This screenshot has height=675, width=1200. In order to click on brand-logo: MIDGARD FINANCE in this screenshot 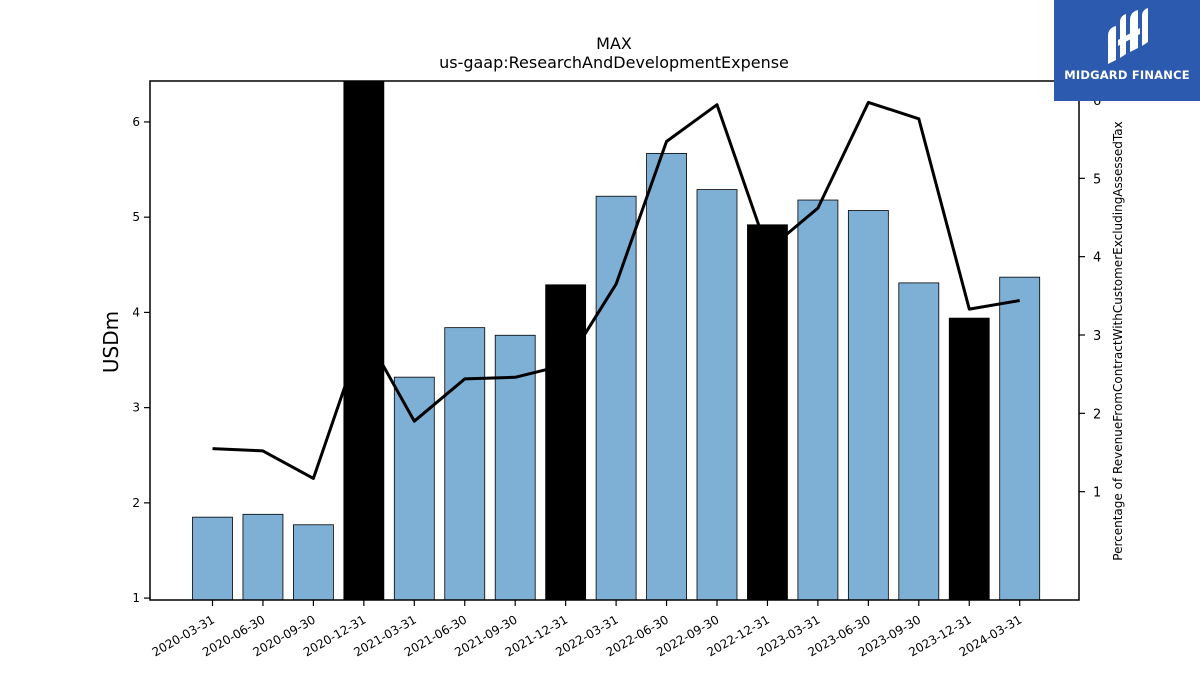, I will do `click(1127, 50)`.